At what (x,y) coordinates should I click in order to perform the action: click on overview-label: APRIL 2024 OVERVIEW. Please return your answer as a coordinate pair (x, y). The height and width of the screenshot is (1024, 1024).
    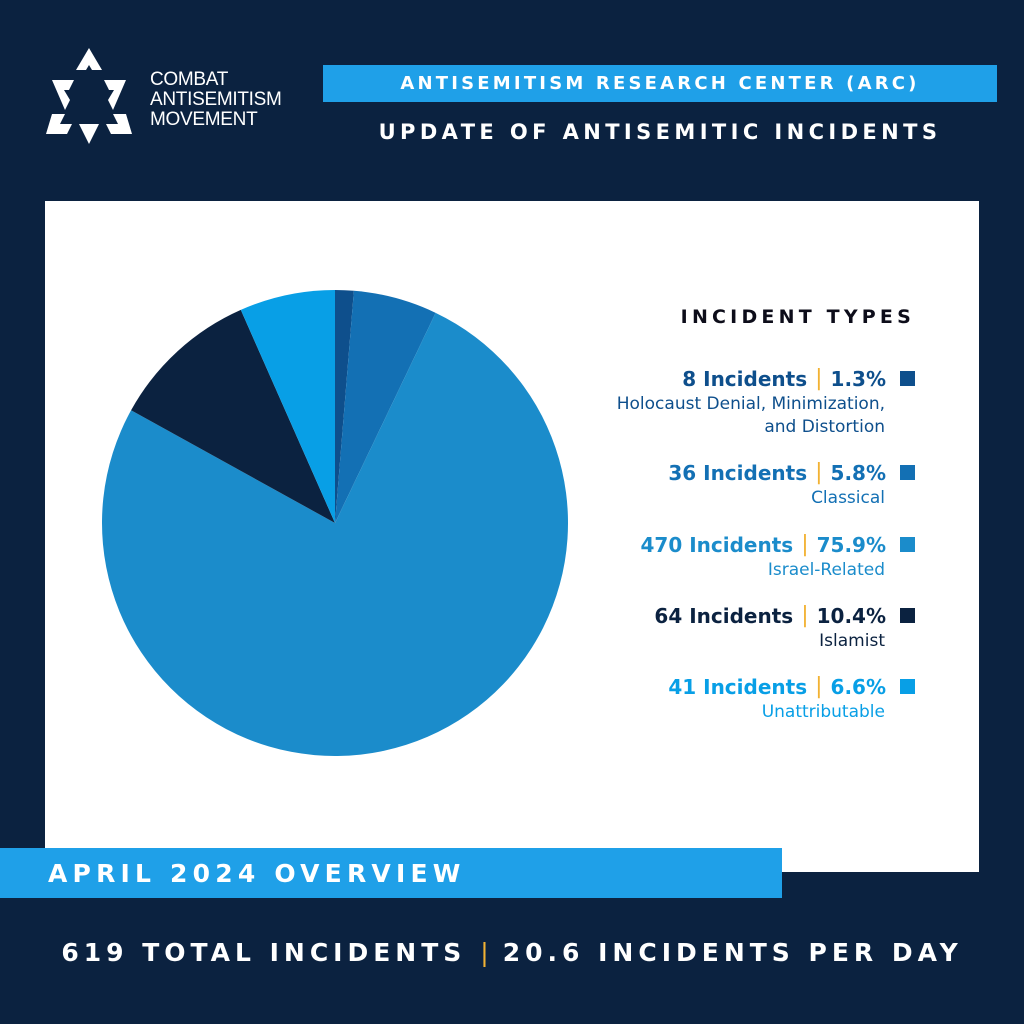
    Looking at the image, I should click on (257, 873).